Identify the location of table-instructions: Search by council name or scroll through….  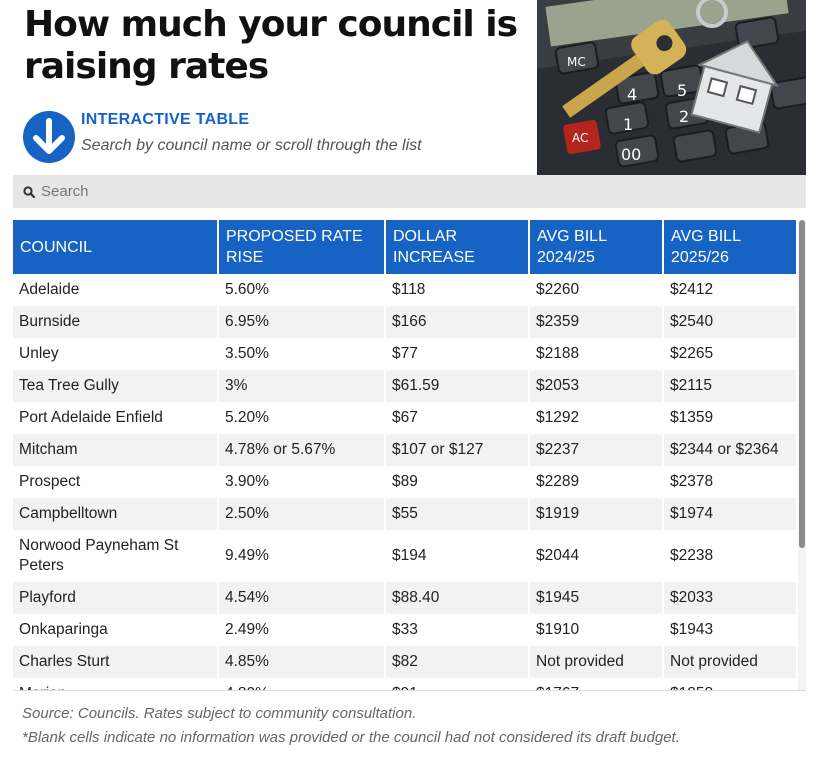
(251, 145).